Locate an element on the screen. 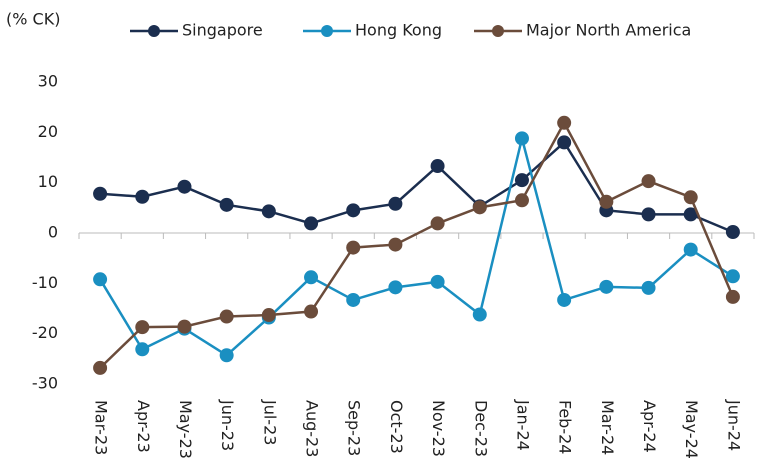  x-tick-label: Aug-23 is located at coordinates (312, 428).